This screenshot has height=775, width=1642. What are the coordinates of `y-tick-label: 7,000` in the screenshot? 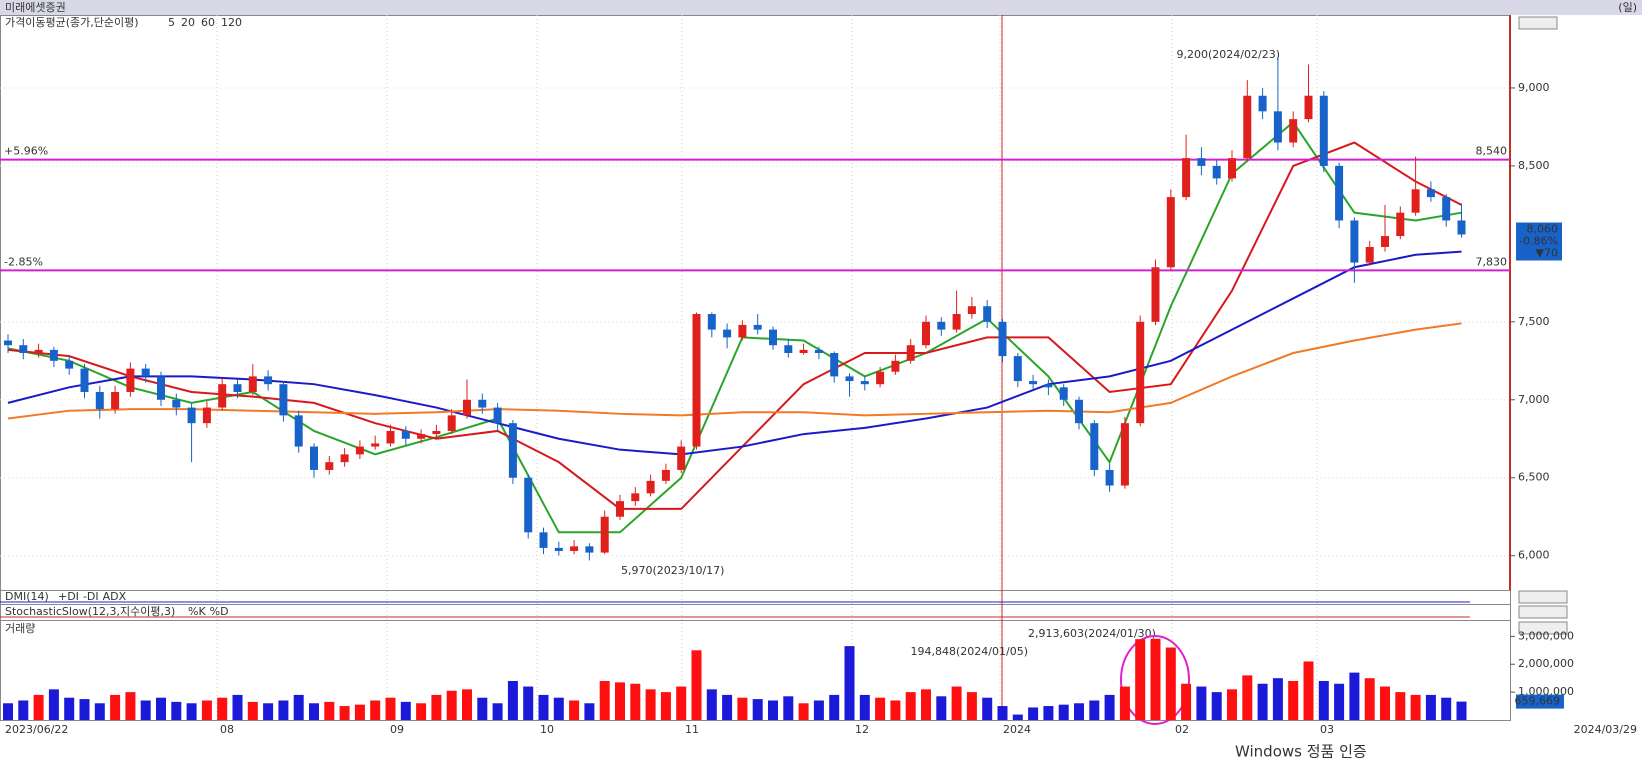 It's located at (1534, 399).